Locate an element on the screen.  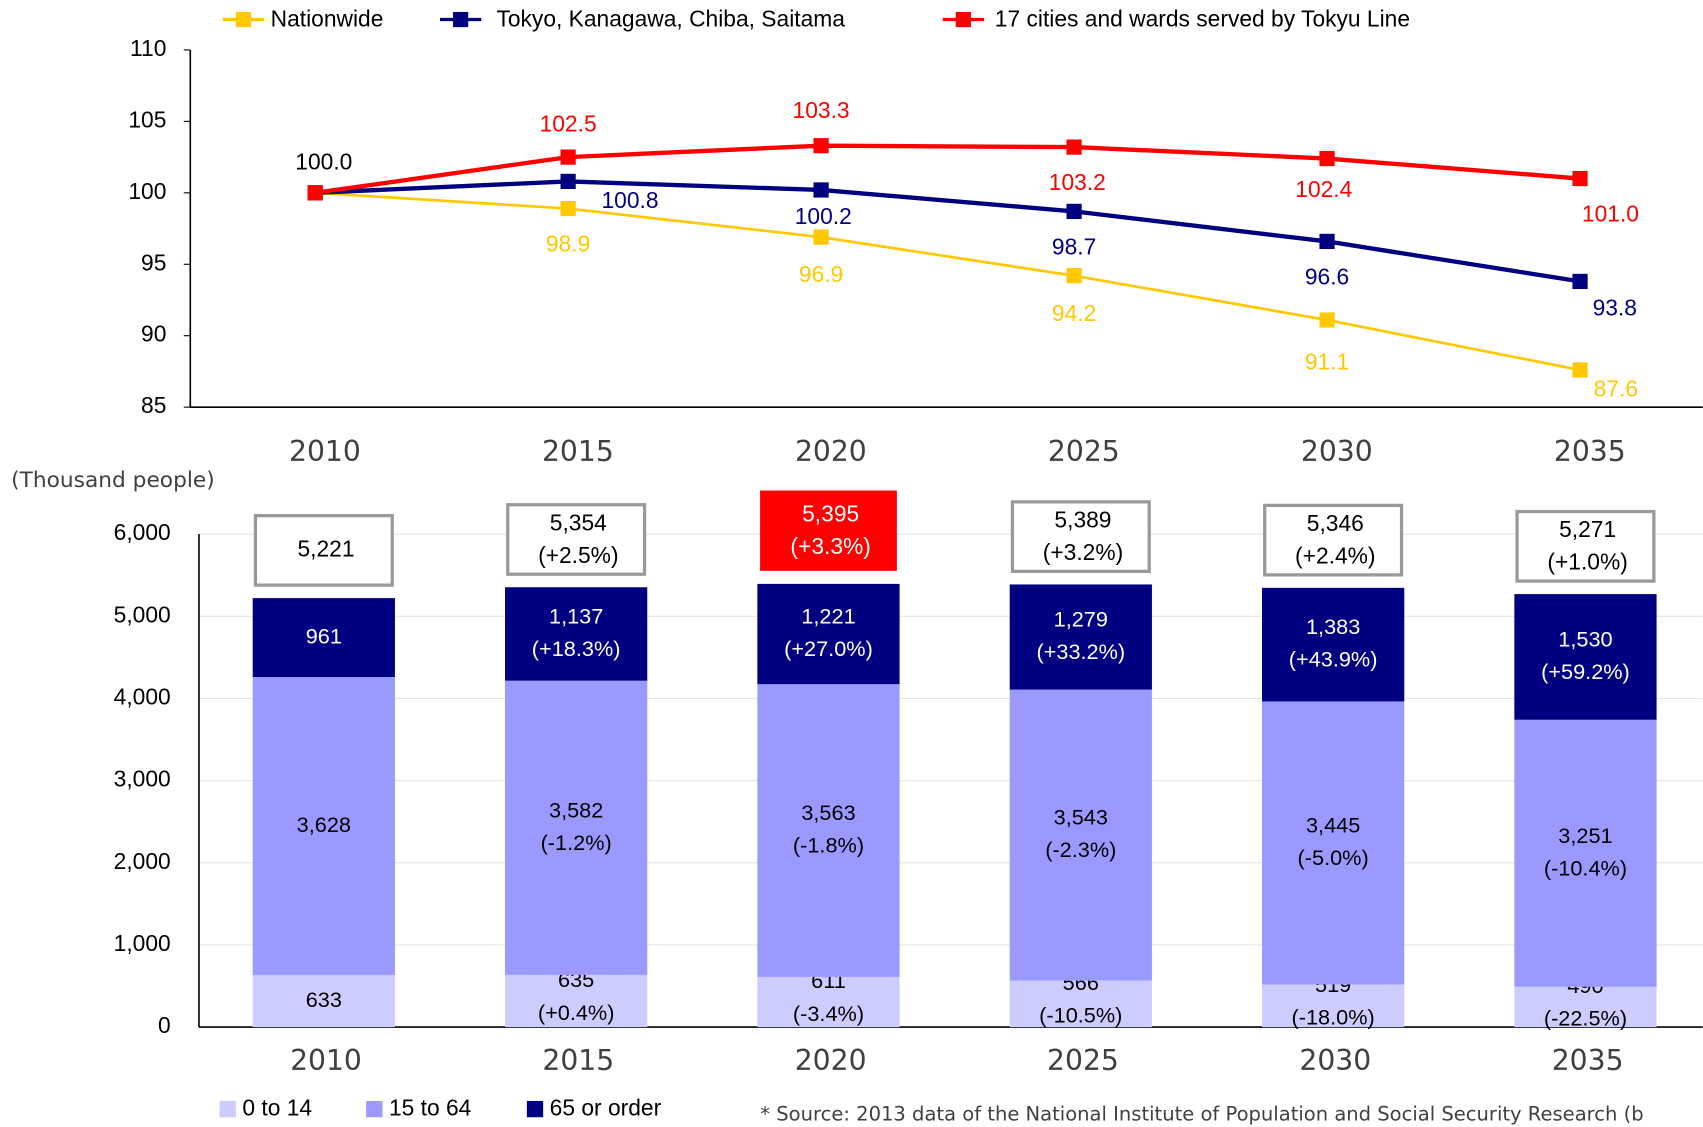
data-label: 961 is located at coordinates (324, 635).